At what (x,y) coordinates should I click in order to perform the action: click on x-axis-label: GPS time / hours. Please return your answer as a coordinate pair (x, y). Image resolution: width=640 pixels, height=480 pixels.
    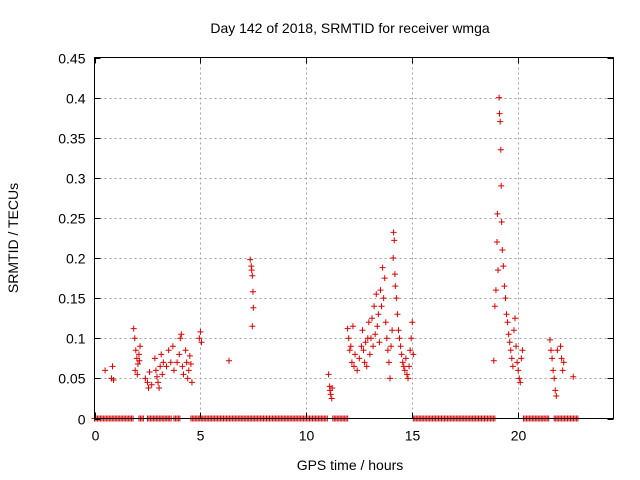
    Looking at the image, I should click on (350, 465).